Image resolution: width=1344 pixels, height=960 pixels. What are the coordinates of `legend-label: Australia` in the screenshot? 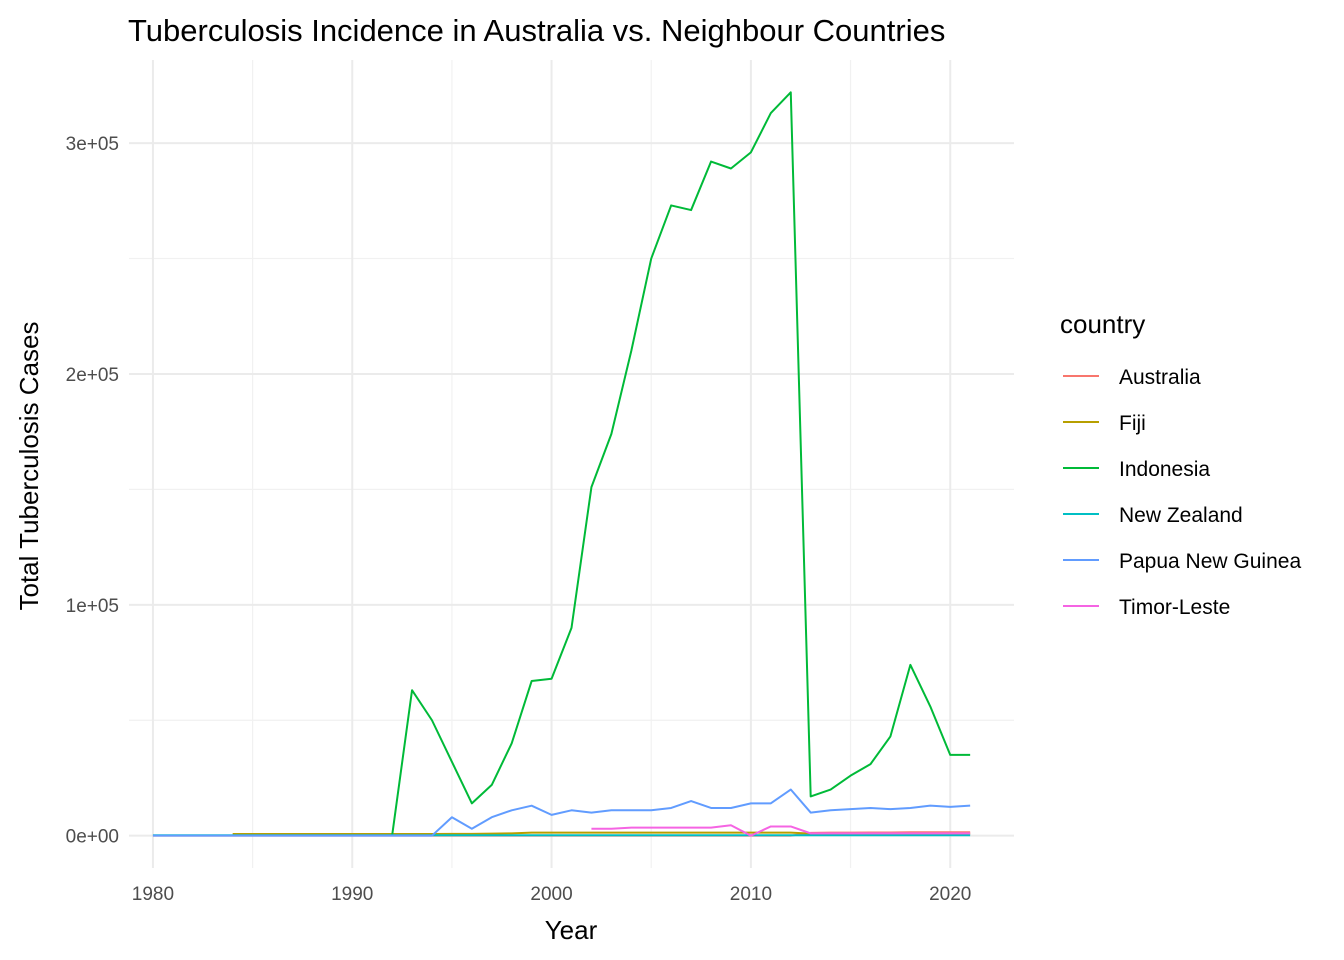 It's located at (1160, 377).